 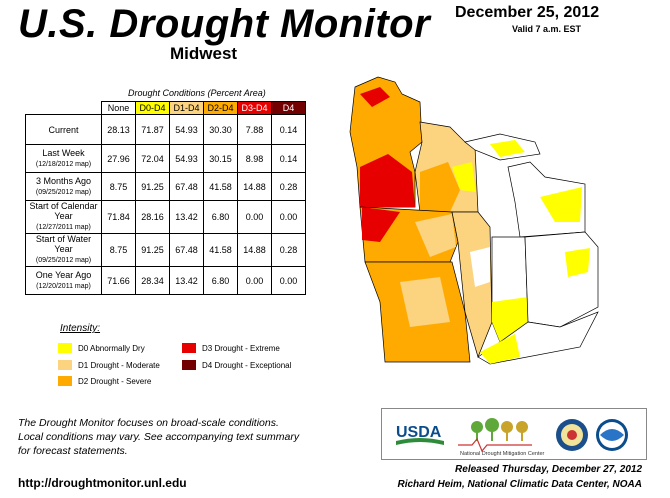 I want to click on table-cell: 28.13, so click(x=118, y=129).